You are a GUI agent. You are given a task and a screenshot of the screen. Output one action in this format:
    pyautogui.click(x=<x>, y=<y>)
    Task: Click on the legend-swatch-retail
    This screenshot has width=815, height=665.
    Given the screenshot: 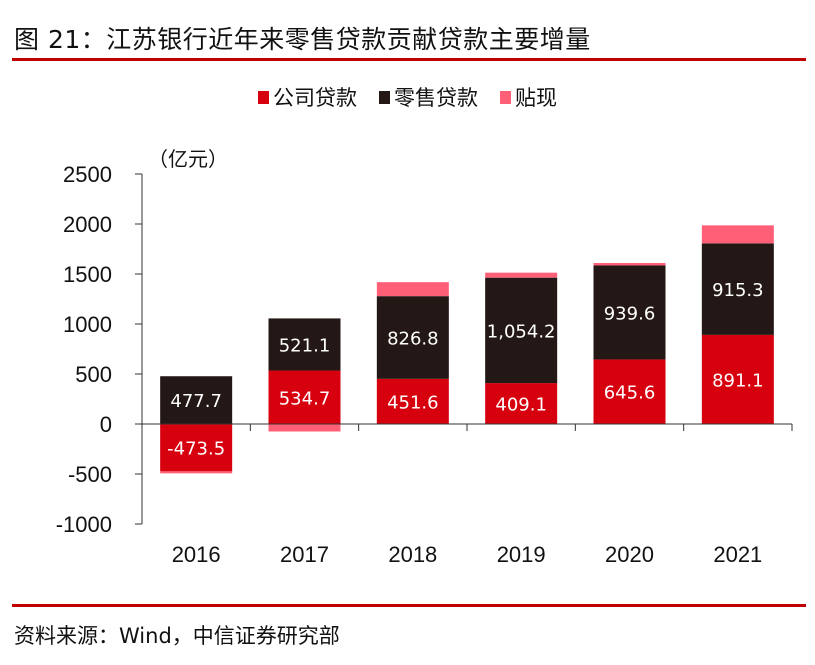 What is the action you would take?
    pyautogui.click(x=384, y=97)
    